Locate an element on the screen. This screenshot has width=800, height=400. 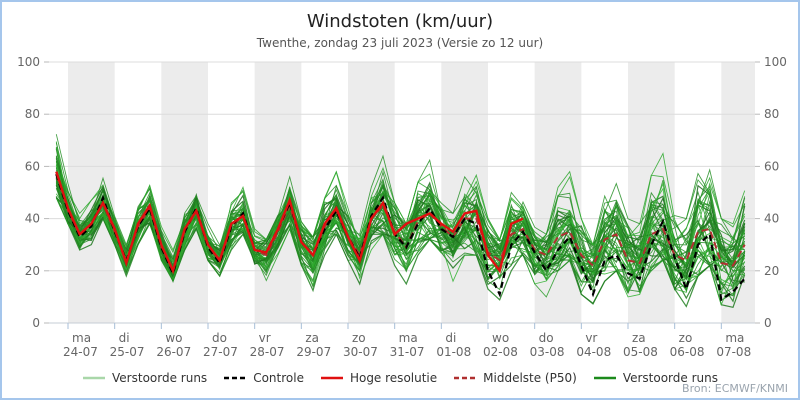
legend-item-4: Verstoorde runs is located at coordinates (655, 378).